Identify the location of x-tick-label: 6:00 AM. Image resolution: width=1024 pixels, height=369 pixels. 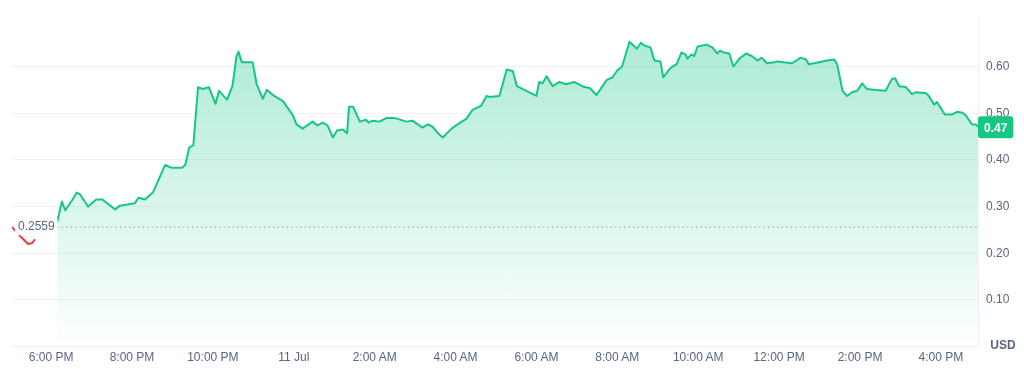
(536, 357).